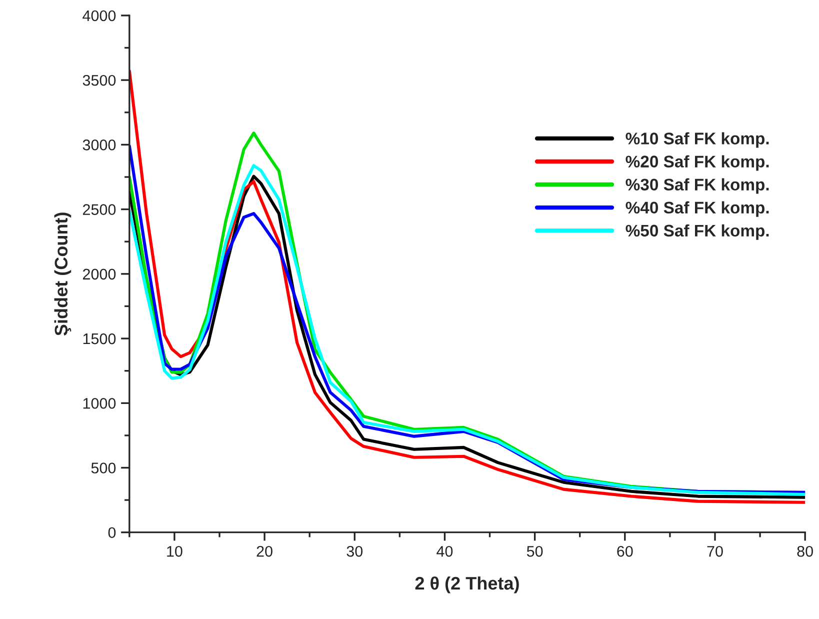 The height and width of the screenshot is (619, 819). What do you see at coordinates (715, 551) in the screenshot?
I see `x-tick-label: 70` at bounding box center [715, 551].